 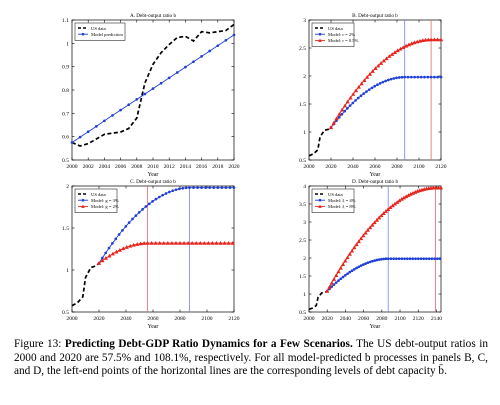 What do you see at coordinates (65, 114) in the screenshot?
I see `y-tick-label: 0.7` at bounding box center [65, 114].